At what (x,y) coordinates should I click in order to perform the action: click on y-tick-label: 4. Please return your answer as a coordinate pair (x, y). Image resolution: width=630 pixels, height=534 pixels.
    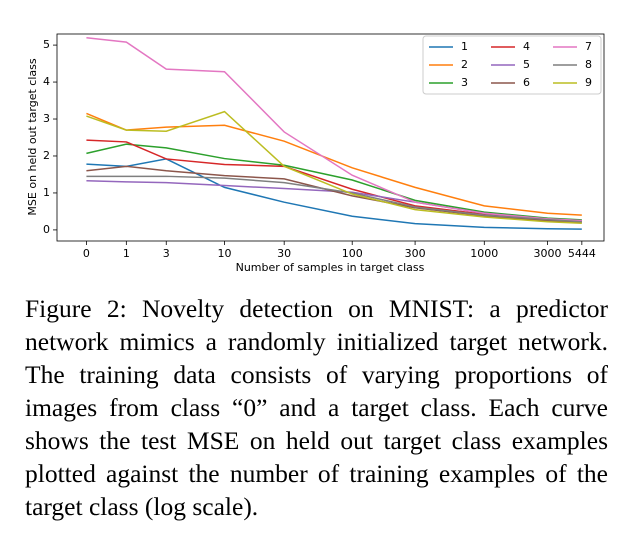
    Looking at the image, I should click on (46, 81).